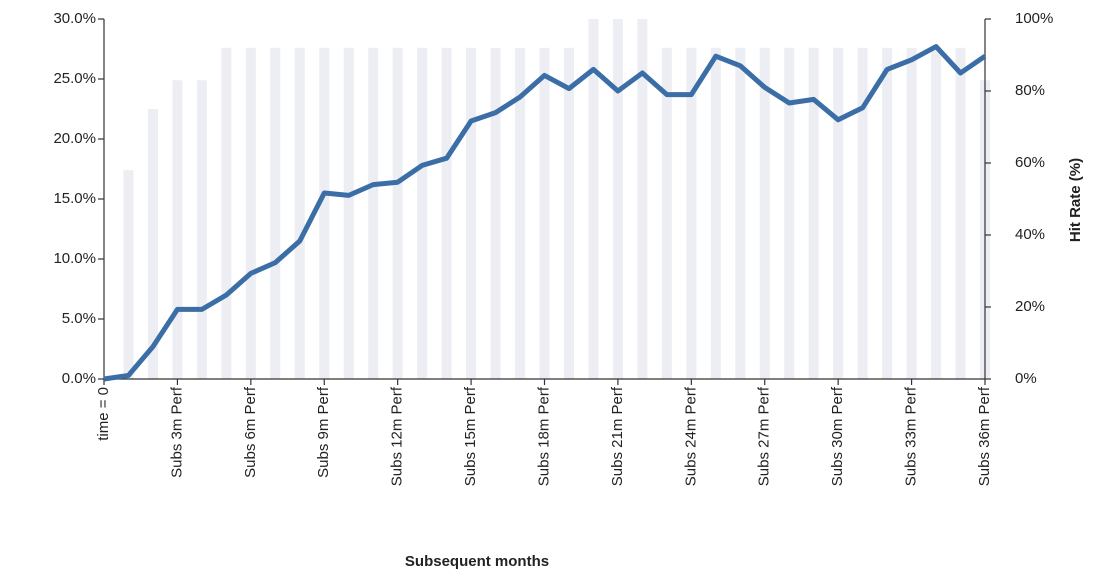  I want to click on x-tick-label: Subs 18m Perf, so click(543, 436).